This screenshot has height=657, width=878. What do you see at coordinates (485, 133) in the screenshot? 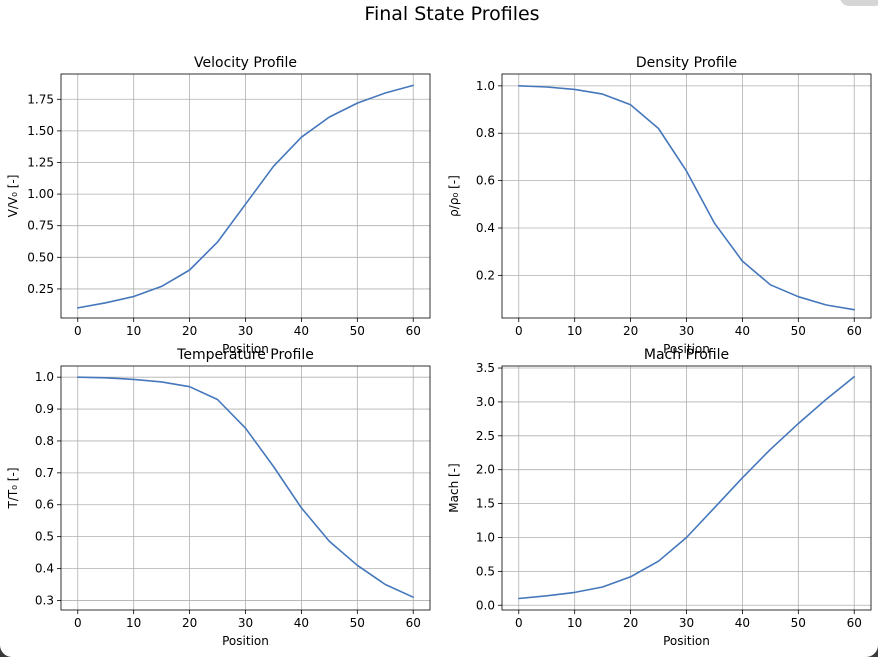
I see `density-y-tick-label: 0.8` at bounding box center [485, 133].